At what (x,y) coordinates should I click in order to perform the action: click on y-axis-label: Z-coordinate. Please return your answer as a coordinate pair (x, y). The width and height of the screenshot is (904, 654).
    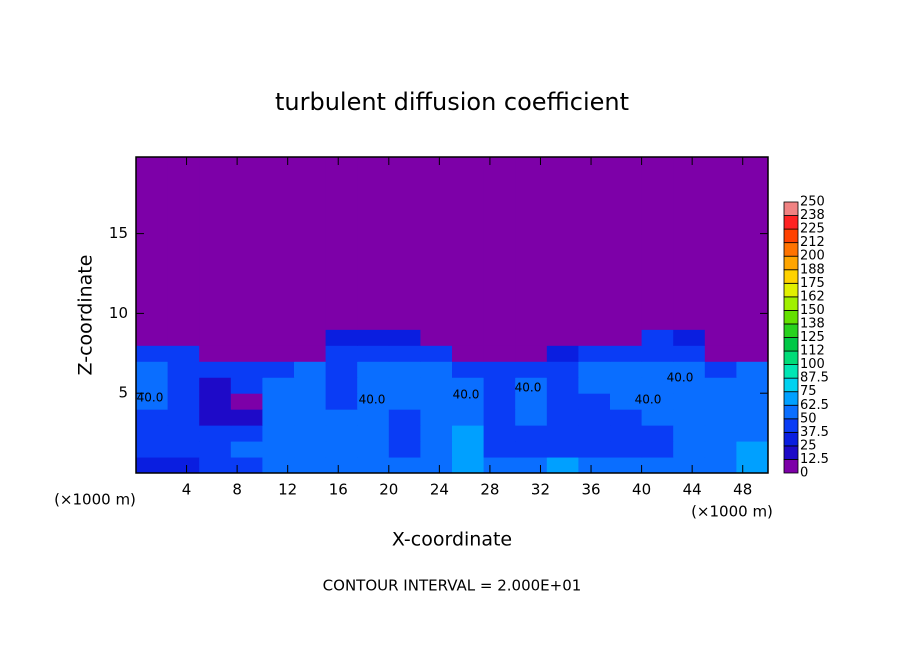
    Looking at the image, I should click on (86, 315).